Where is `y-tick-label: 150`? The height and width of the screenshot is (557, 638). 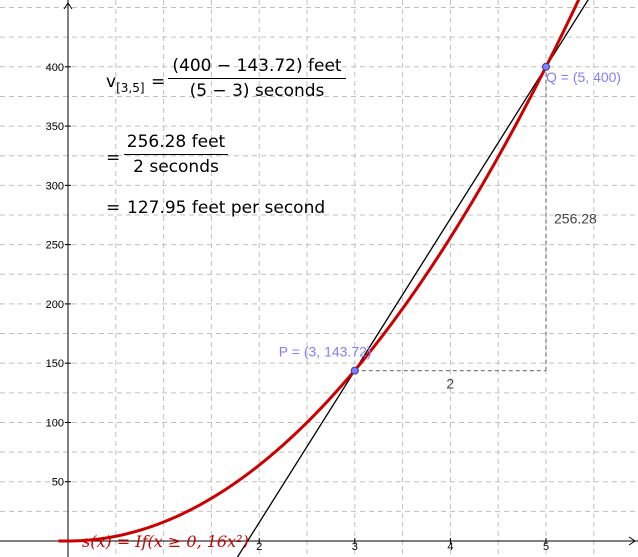 y-tick-label: 150 is located at coordinates (55, 364).